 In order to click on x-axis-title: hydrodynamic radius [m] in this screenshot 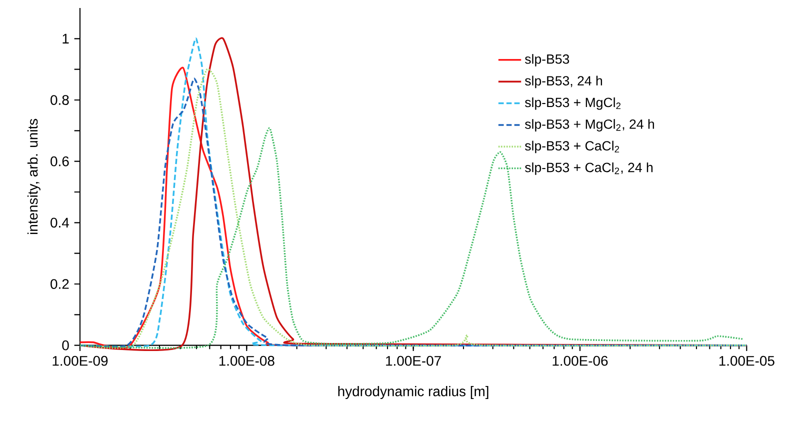, I will do `click(413, 393)`.